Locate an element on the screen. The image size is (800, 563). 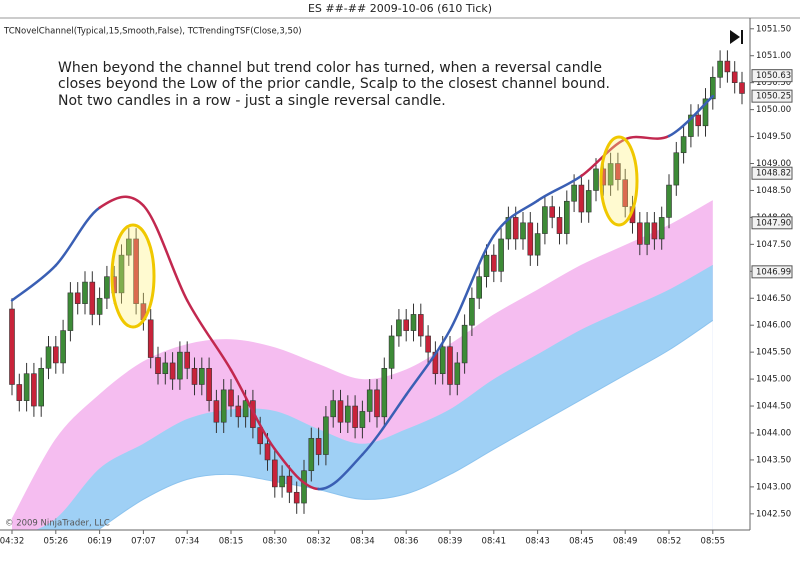
y-tick-label: 1049.00 is located at coordinates (773, 164).